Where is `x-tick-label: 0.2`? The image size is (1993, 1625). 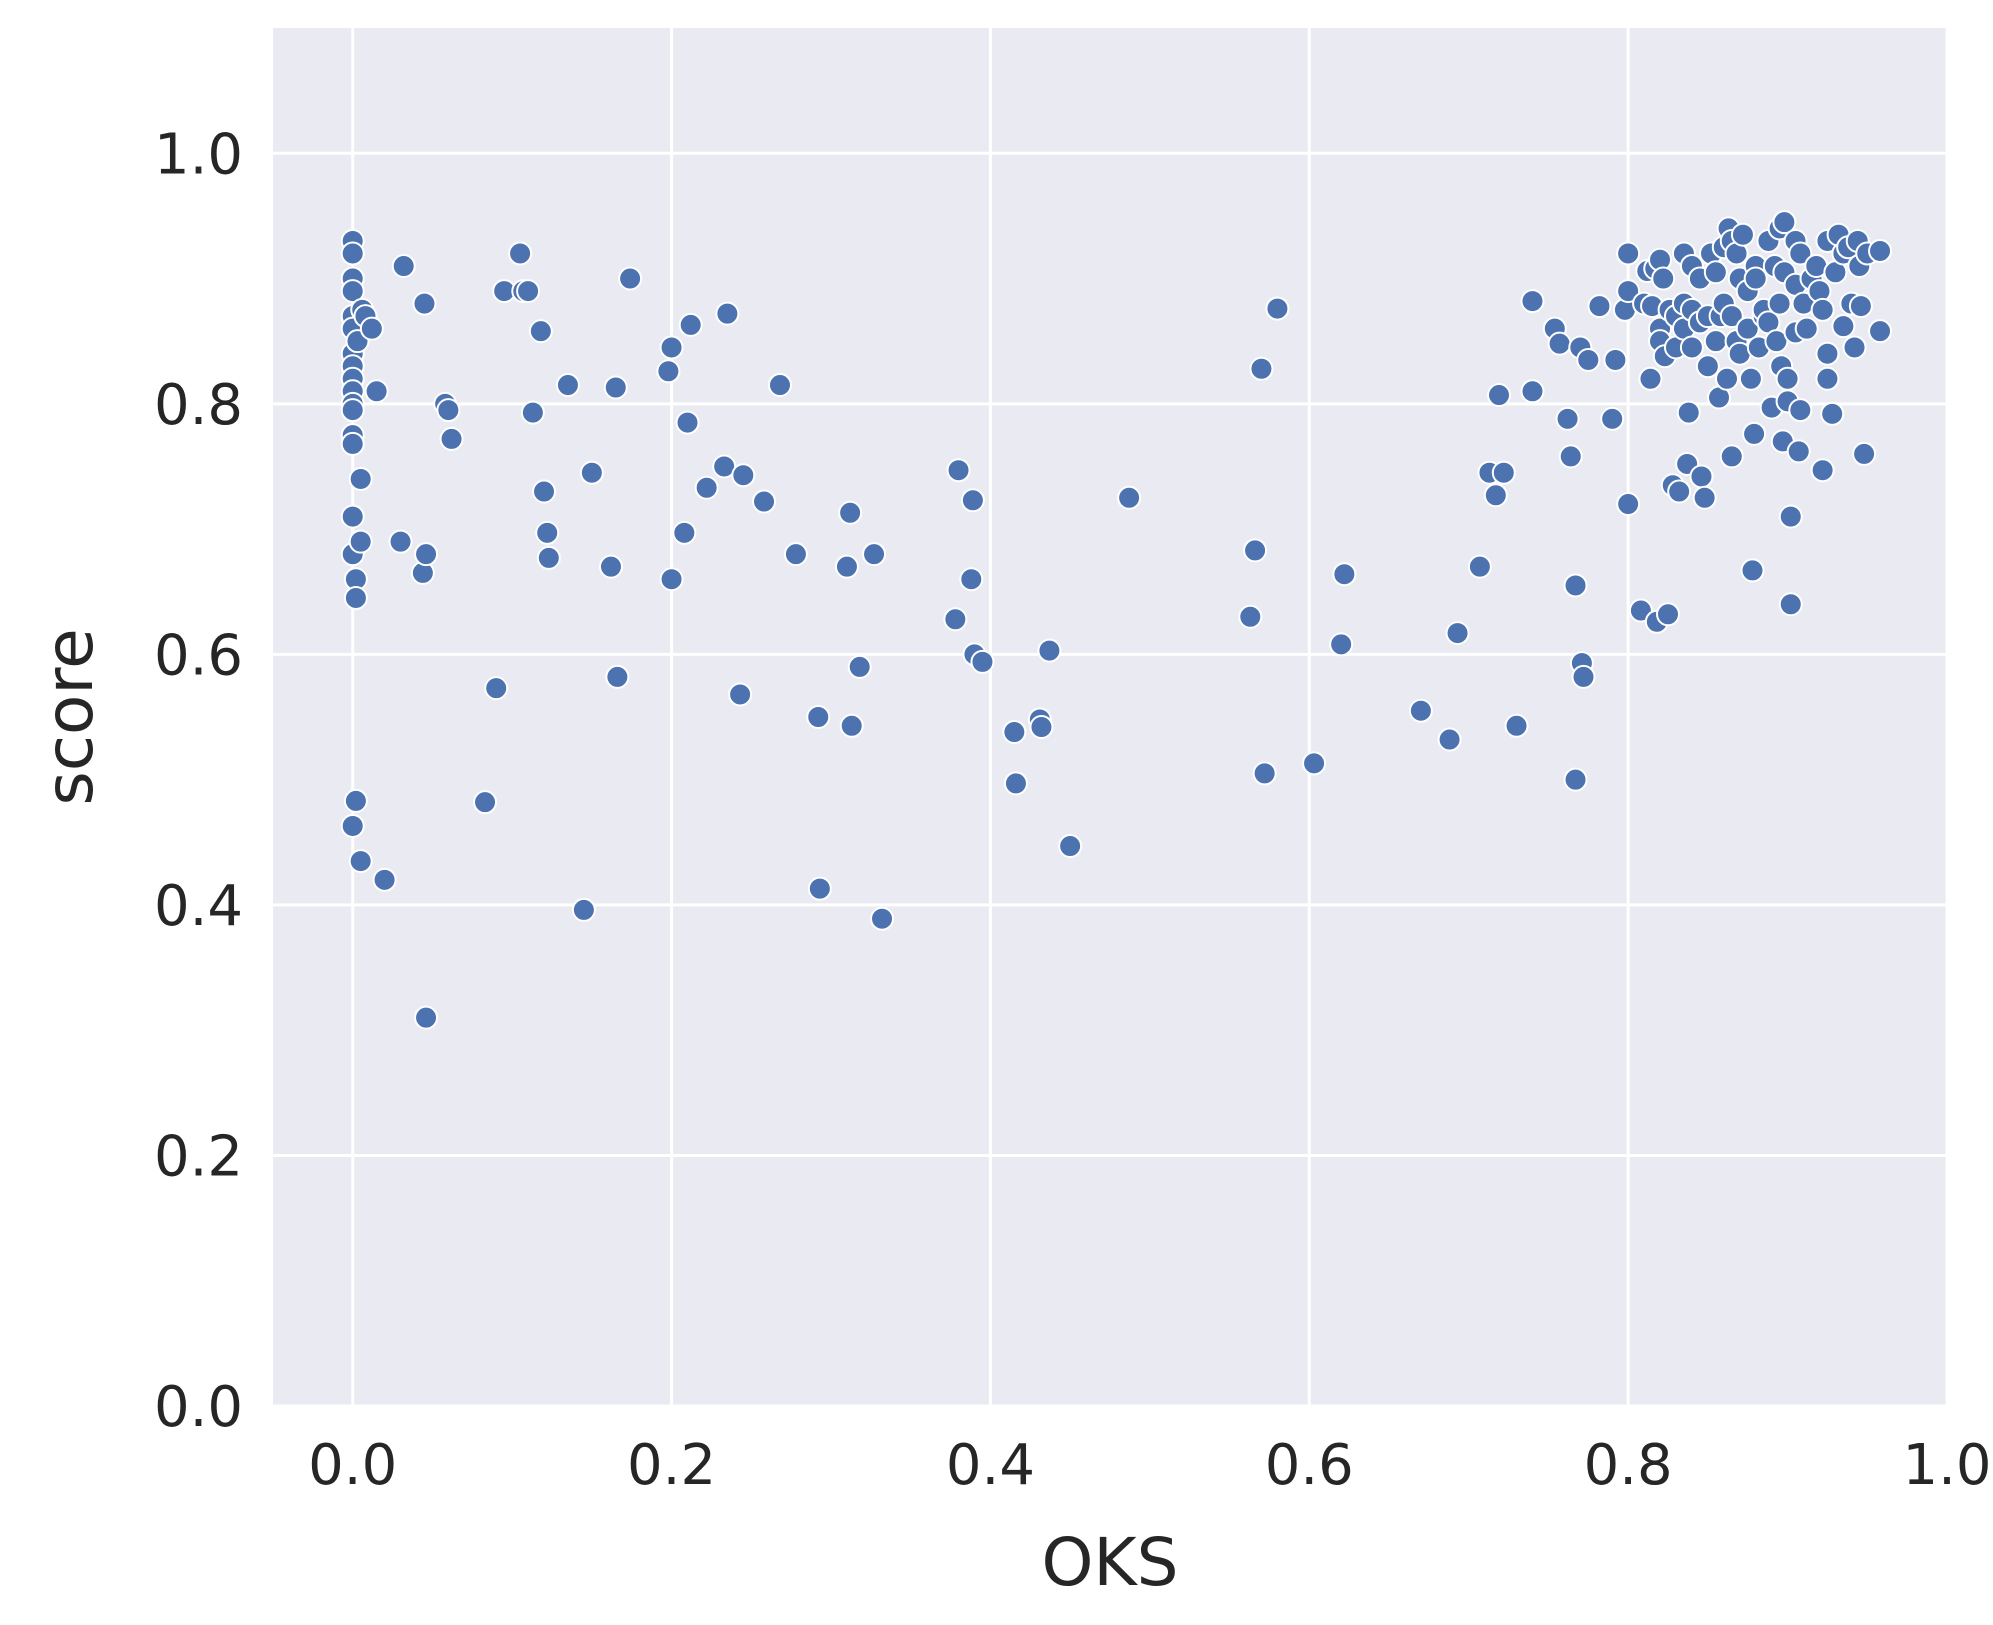
x-tick-label: 0.2 is located at coordinates (671, 1465).